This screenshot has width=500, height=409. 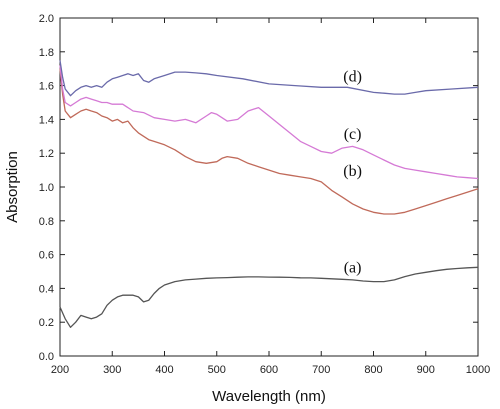 I want to click on x-tick-label: 600, so click(x=269, y=370).